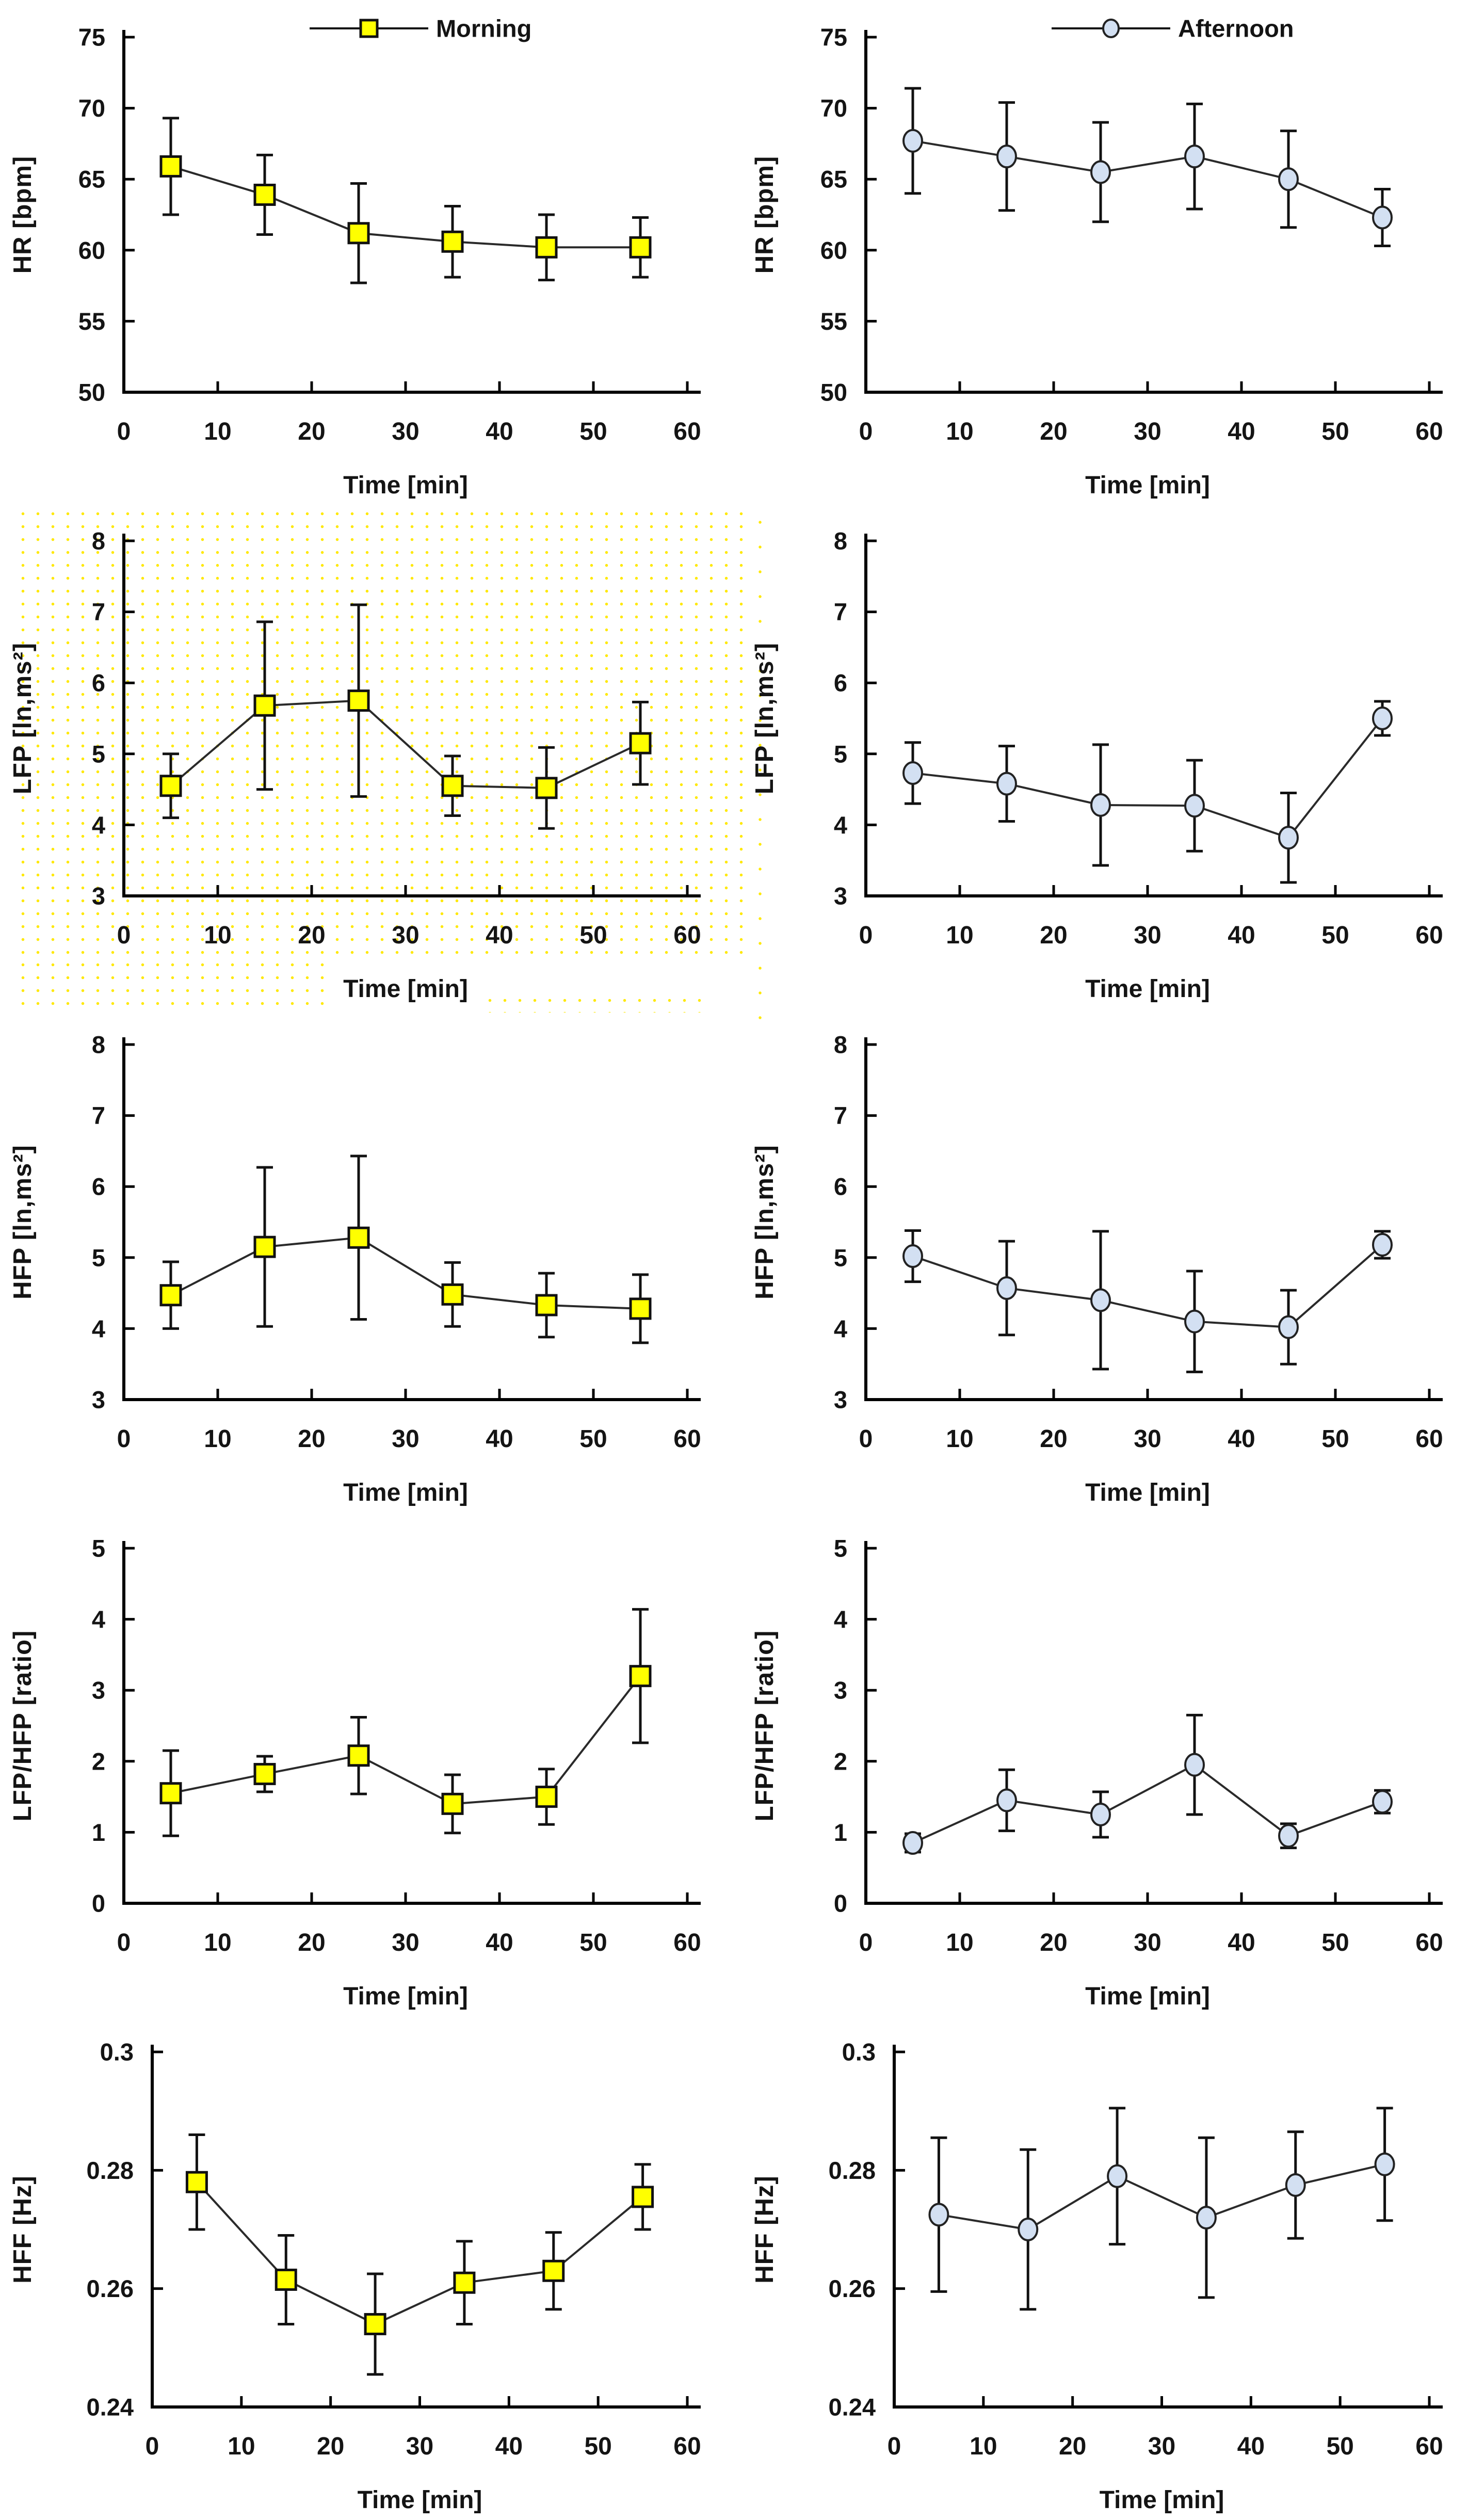 The height and width of the screenshot is (2520, 1484). Describe the element at coordinates (840, 1833) in the screenshot. I see `y-tick-label: 1` at that location.